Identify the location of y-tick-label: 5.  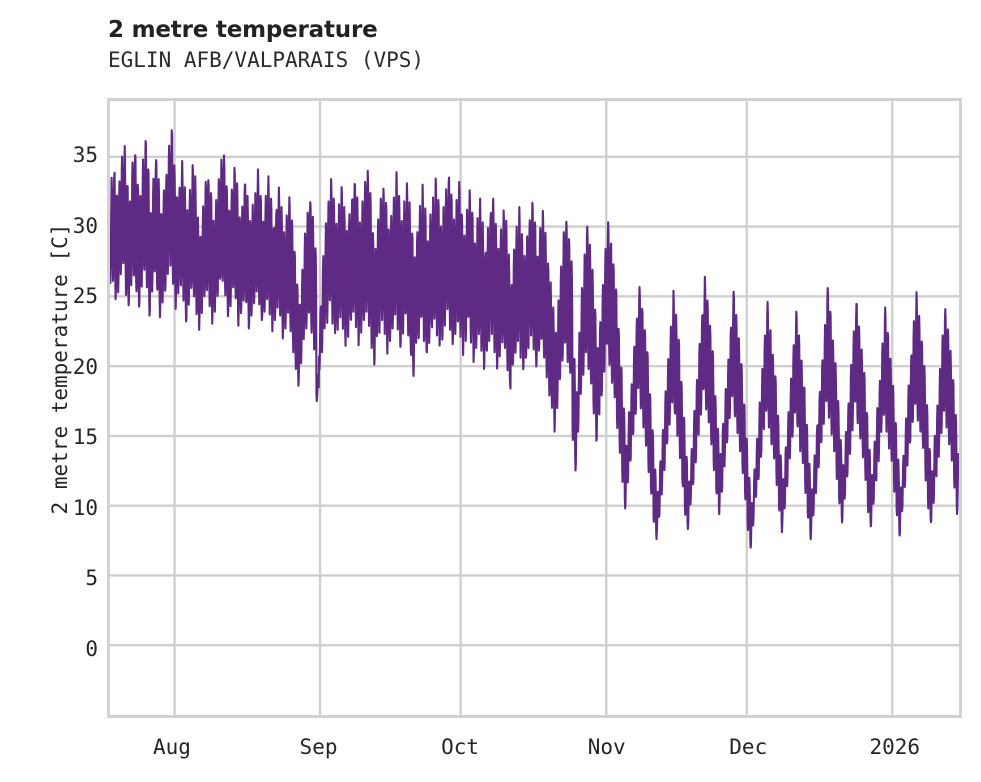
(91, 578).